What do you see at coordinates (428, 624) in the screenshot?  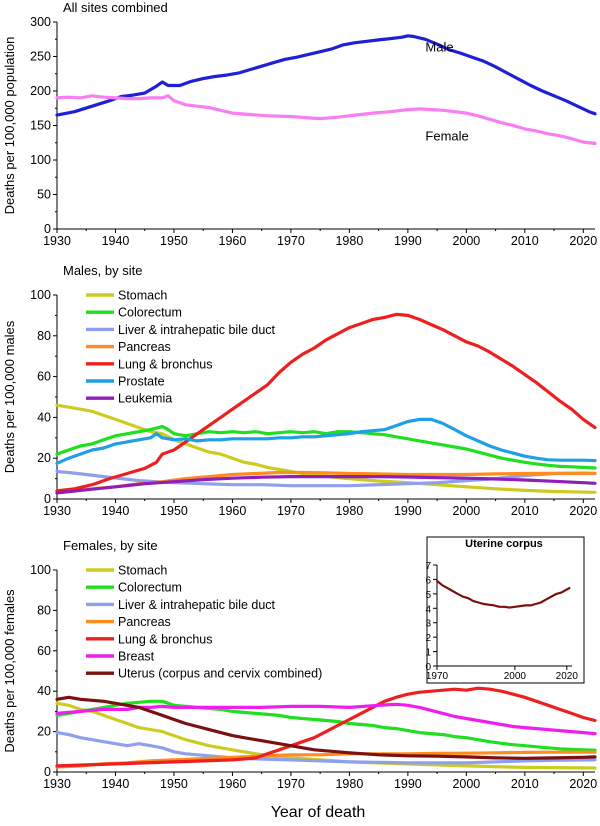 I see `y-tick-label: 3` at bounding box center [428, 624].